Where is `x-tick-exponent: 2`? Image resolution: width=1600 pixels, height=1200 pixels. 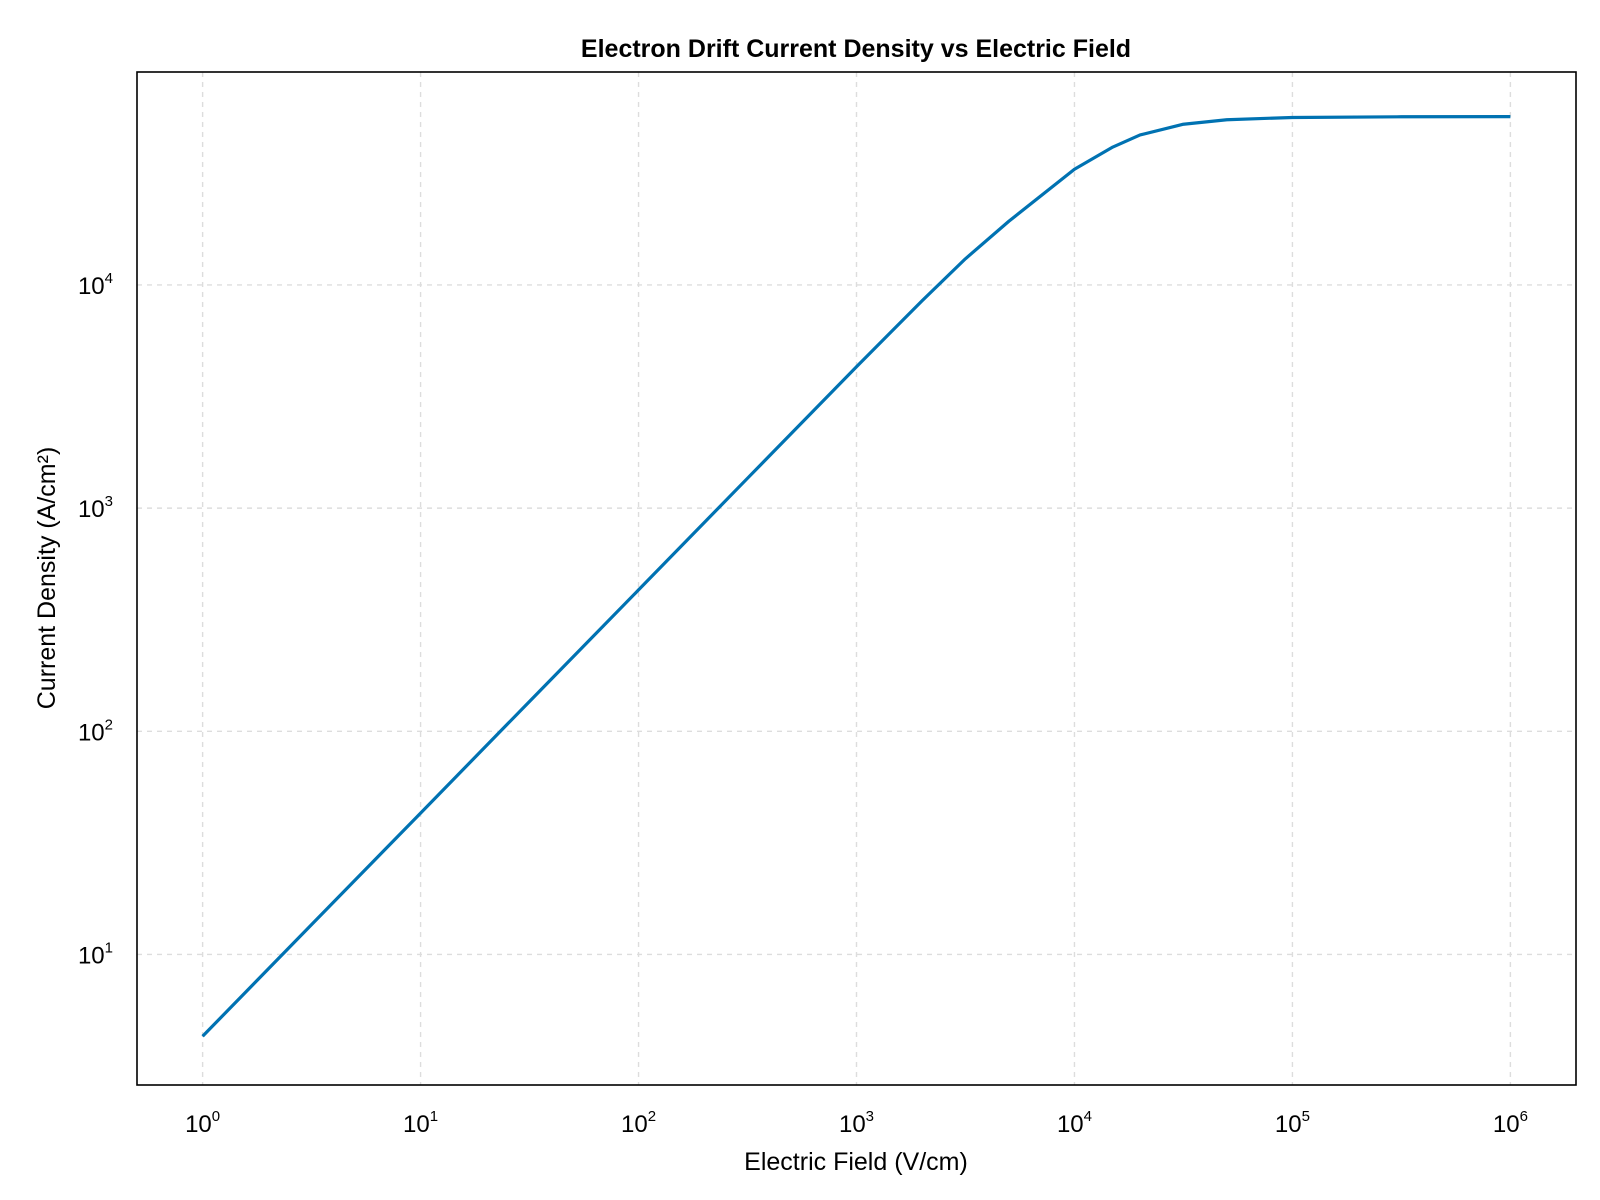 x-tick-exponent: 2 is located at coordinates (652, 1116).